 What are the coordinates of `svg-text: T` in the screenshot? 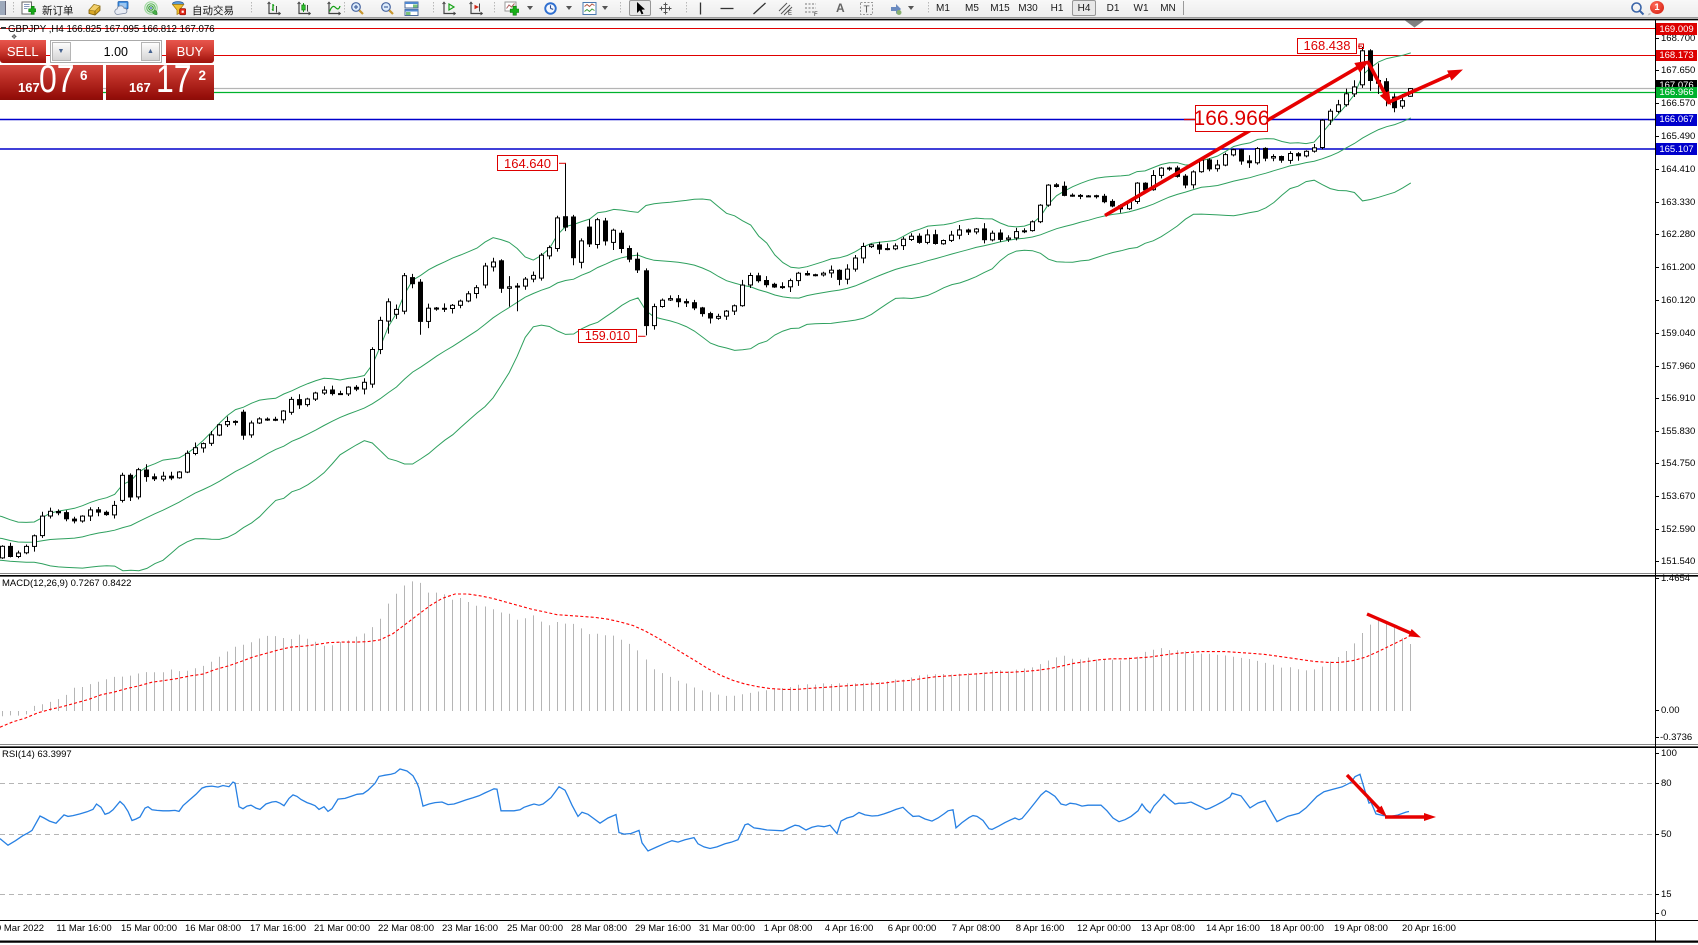 It's located at (867, 10).